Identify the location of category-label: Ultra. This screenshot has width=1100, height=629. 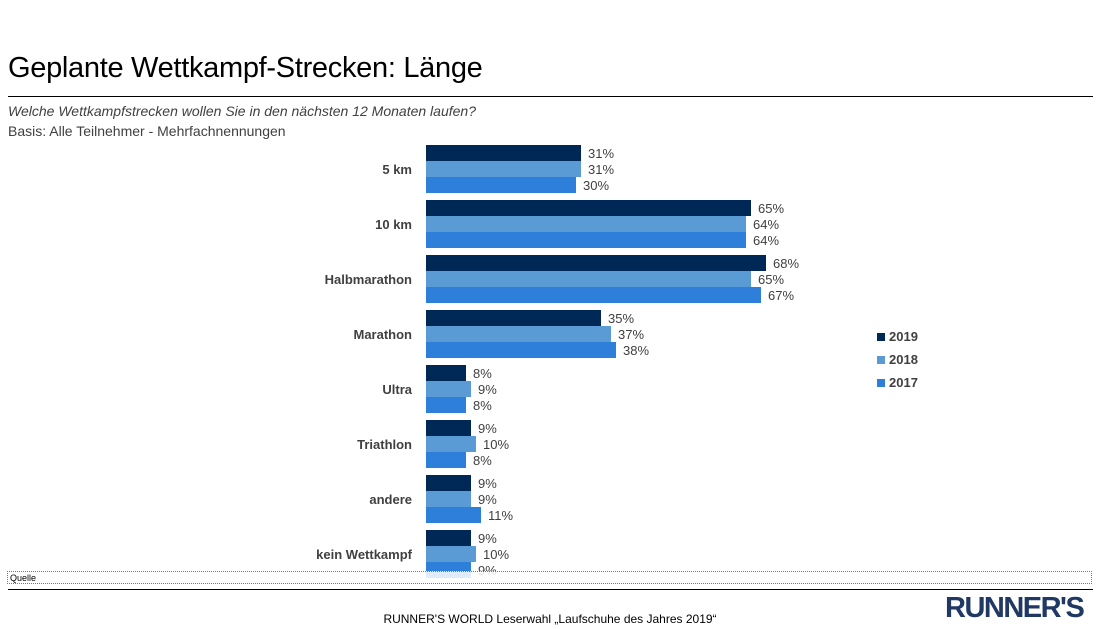
(397, 389).